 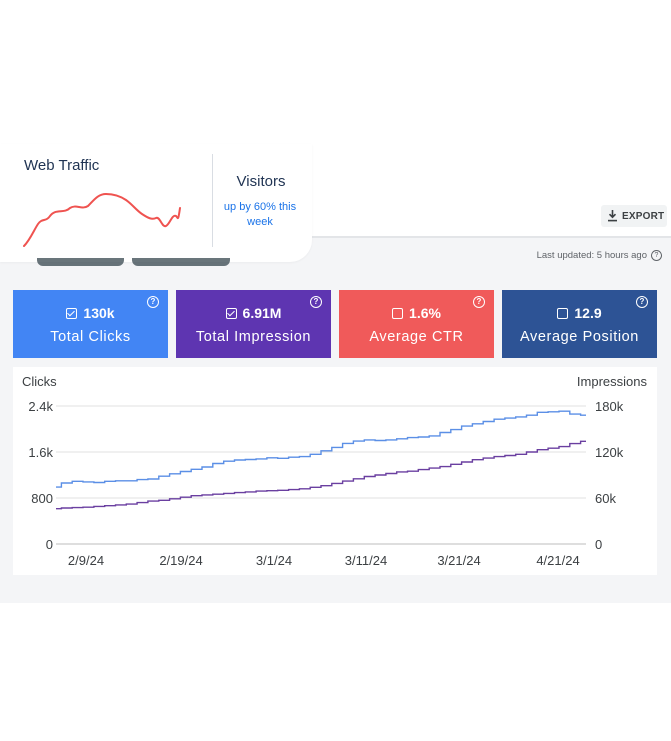 What do you see at coordinates (416, 324) in the screenshot?
I see `metric-card-average-ctr: 1.6% Average CTR ?` at bounding box center [416, 324].